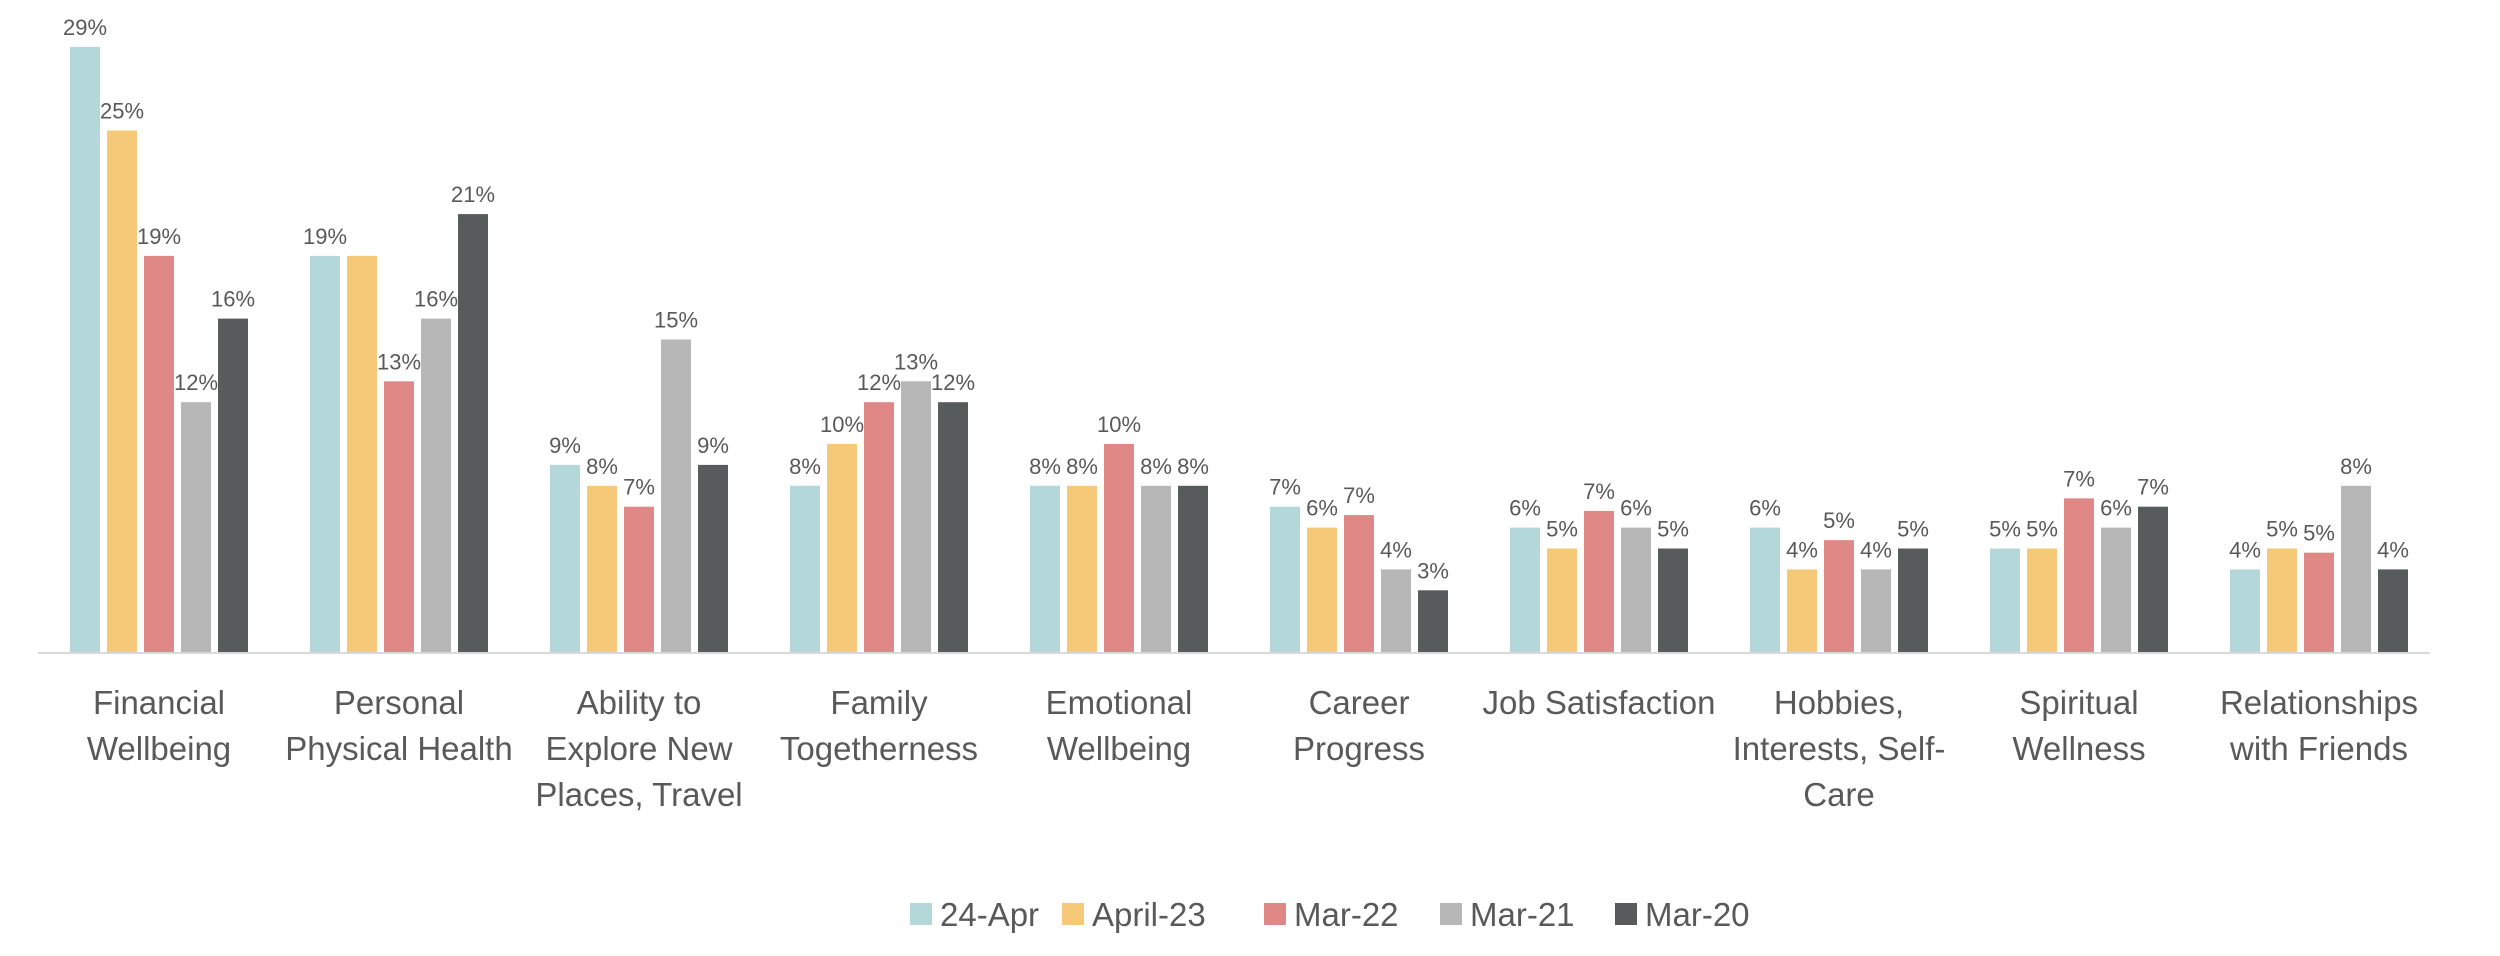 The width and height of the screenshot is (2500, 956). I want to click on category-tick-label: Physical Health, so click(398, 748).